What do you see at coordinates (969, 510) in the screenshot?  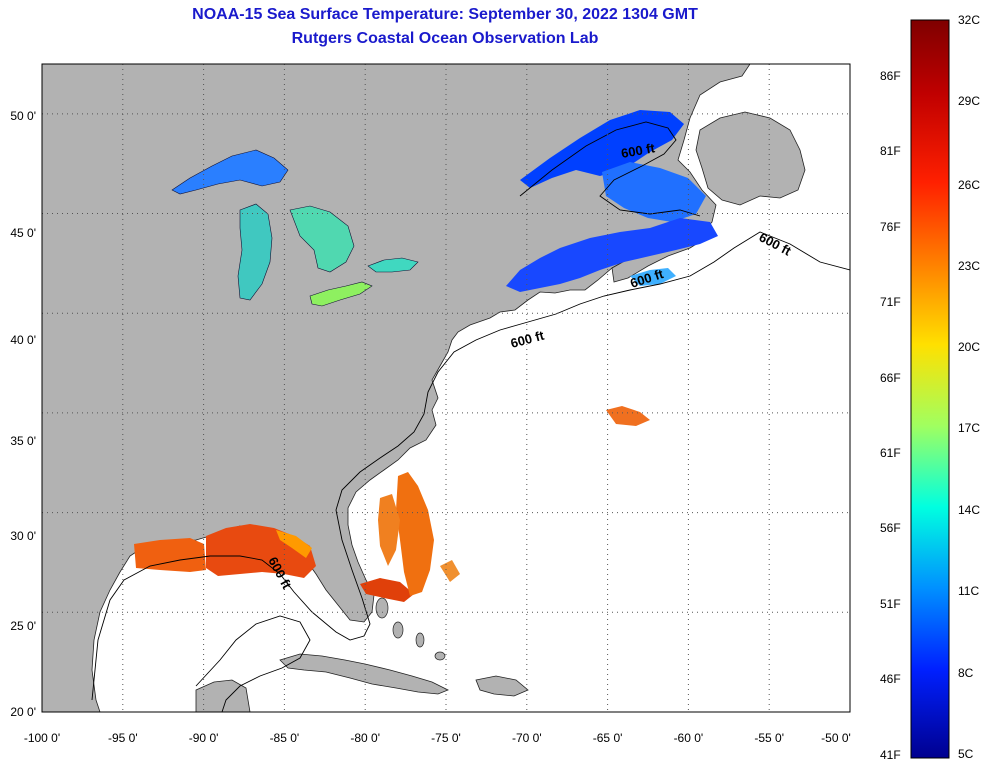 I see `colorbar-c-label: 14C` at bounding box center [969, 510].